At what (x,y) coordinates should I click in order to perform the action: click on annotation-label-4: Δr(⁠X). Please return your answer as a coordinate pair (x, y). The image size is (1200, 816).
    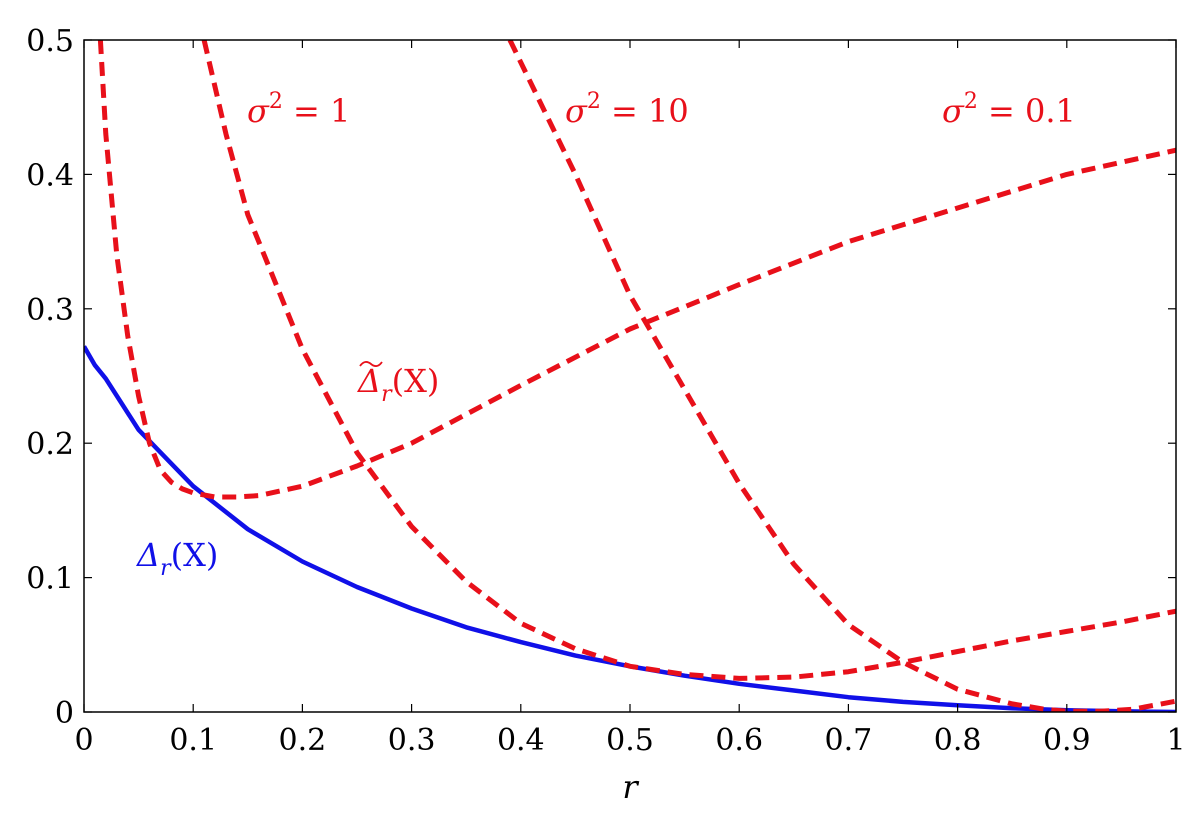
    Looking at the image, I should click on (397, 384).